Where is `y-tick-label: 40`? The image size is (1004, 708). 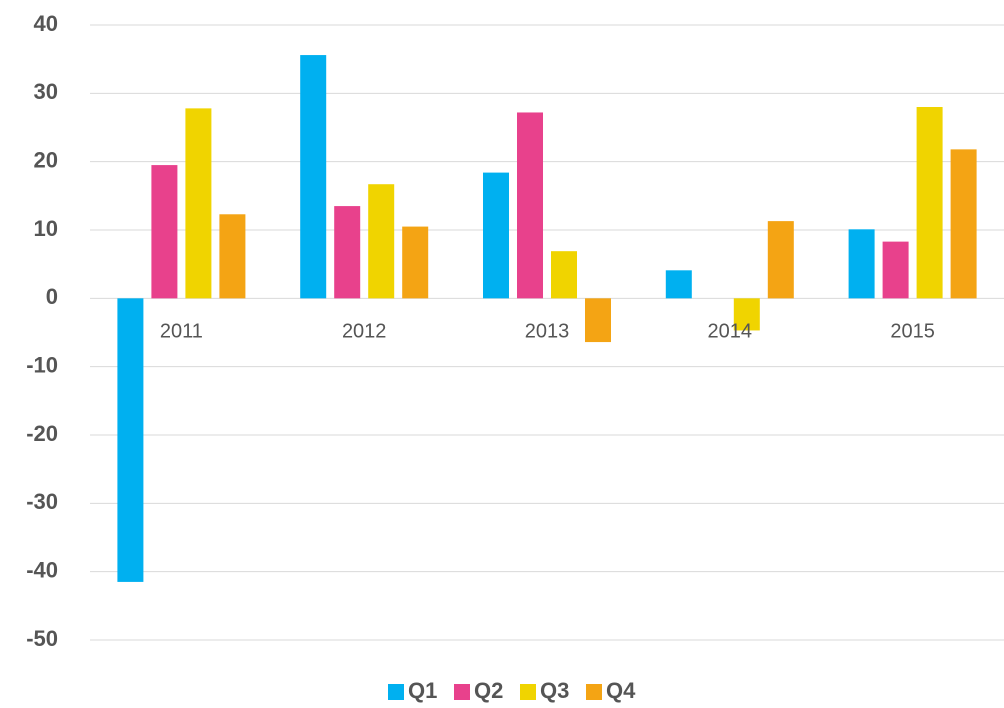
y-tick-label: 40 is located at coordinates (46, 23).